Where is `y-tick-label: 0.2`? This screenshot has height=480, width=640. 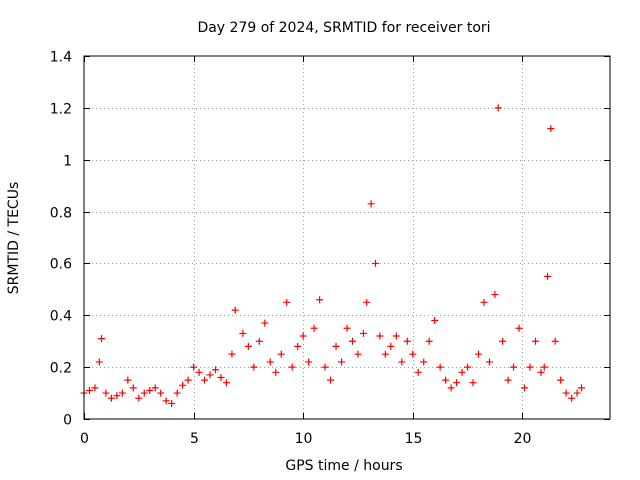 y-tick-label: 0.2 is located at coordinates (61, 369).